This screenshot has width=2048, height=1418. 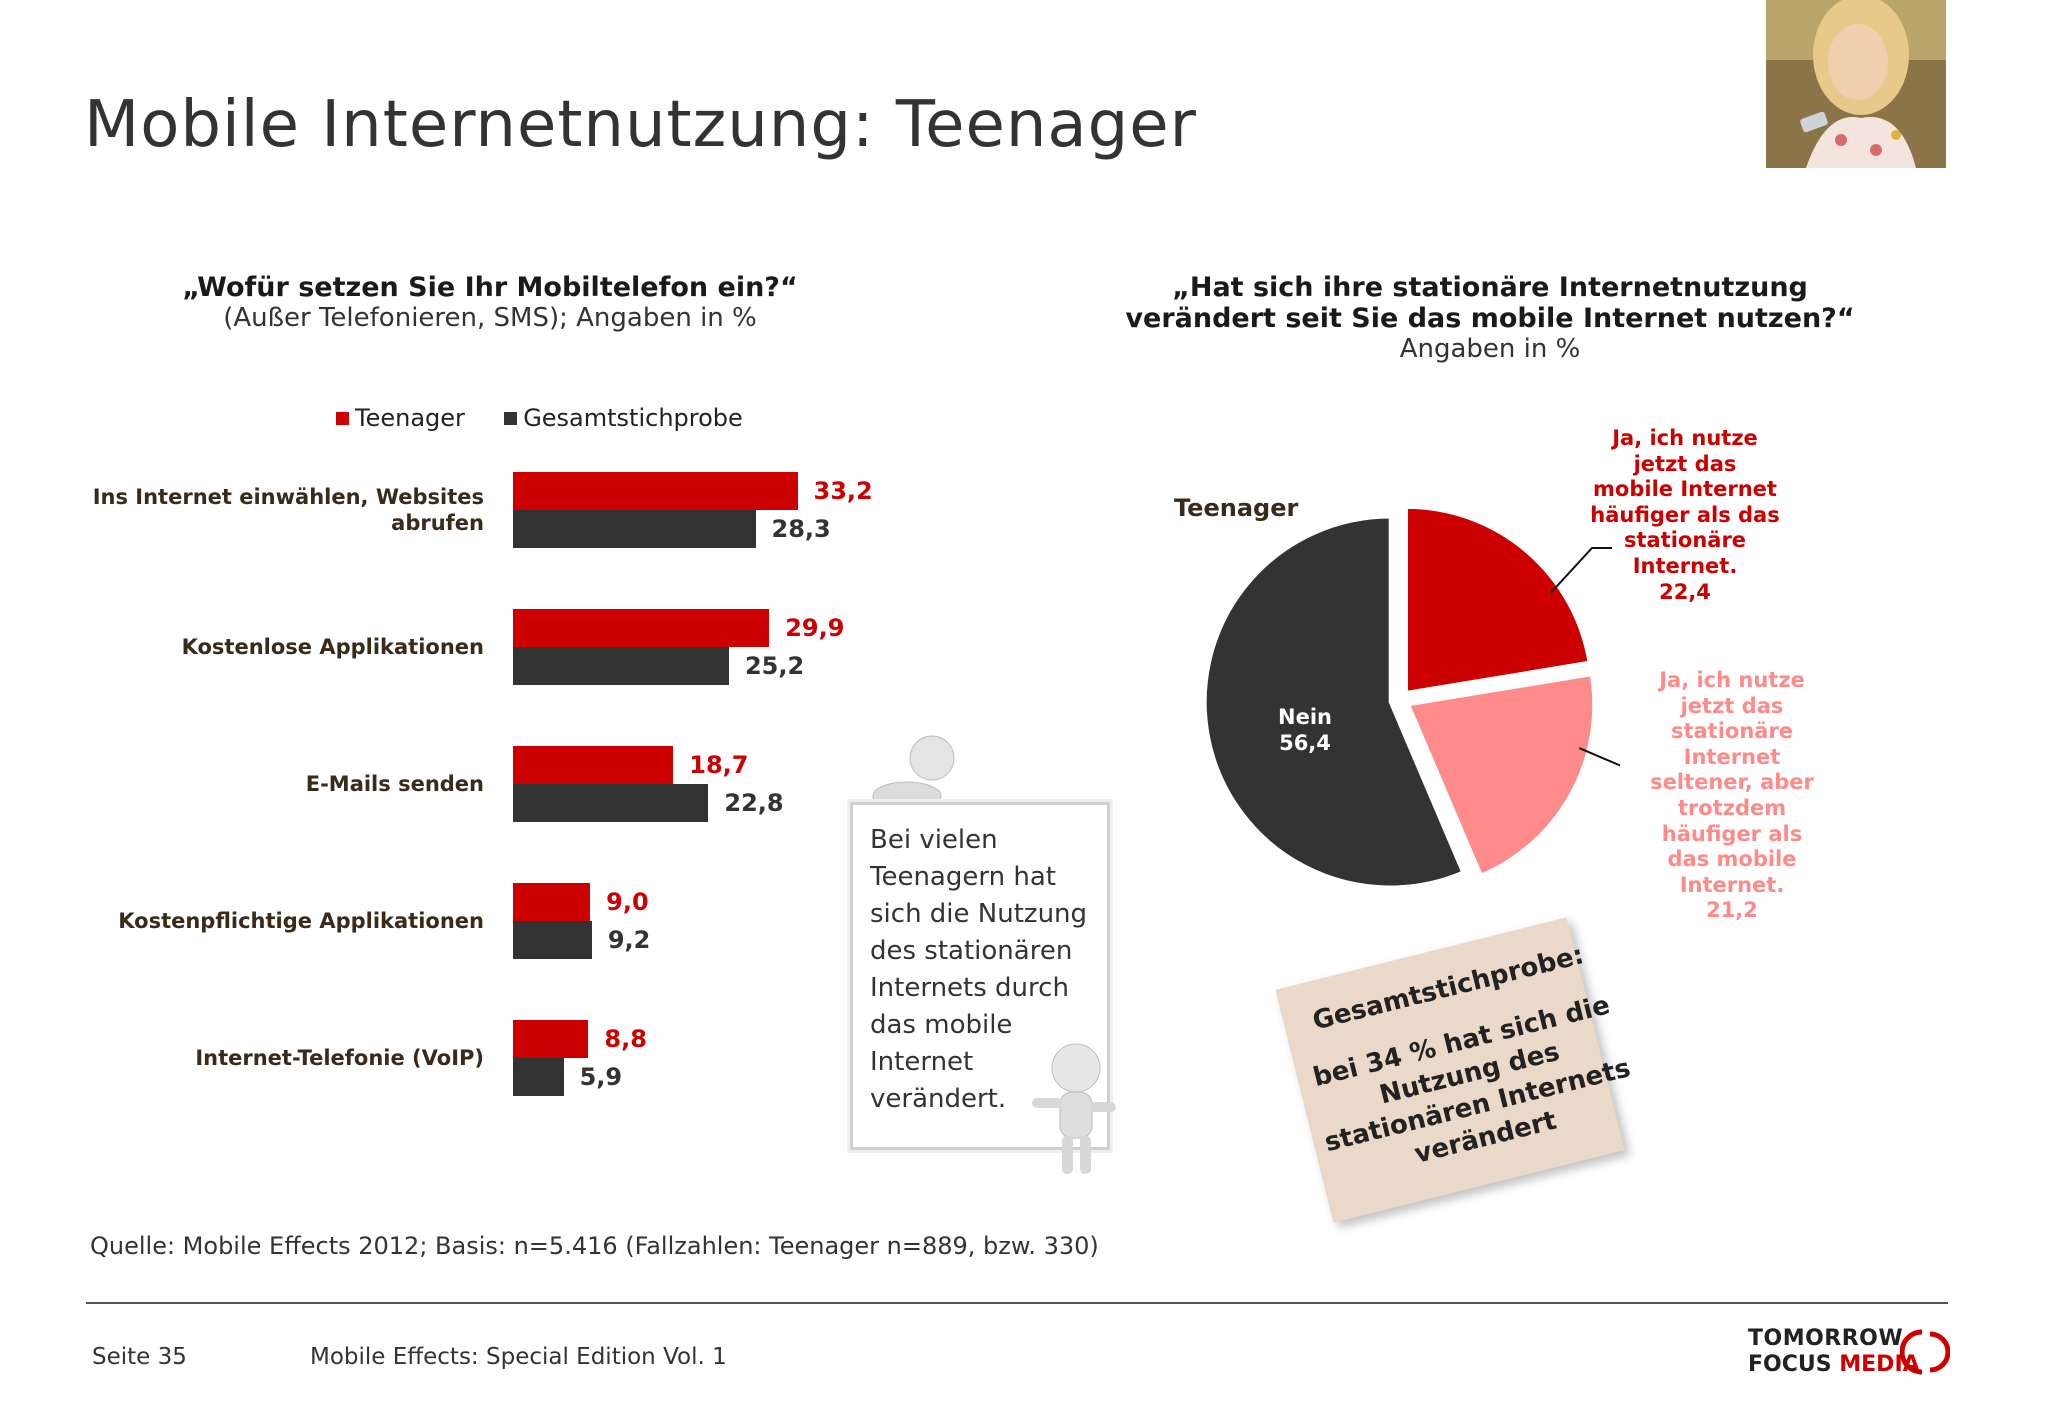 What do you see at coordinates (342, 418) in the screenshot?
I see `legend-swatch-teenager` at bounding box center [342, 418].